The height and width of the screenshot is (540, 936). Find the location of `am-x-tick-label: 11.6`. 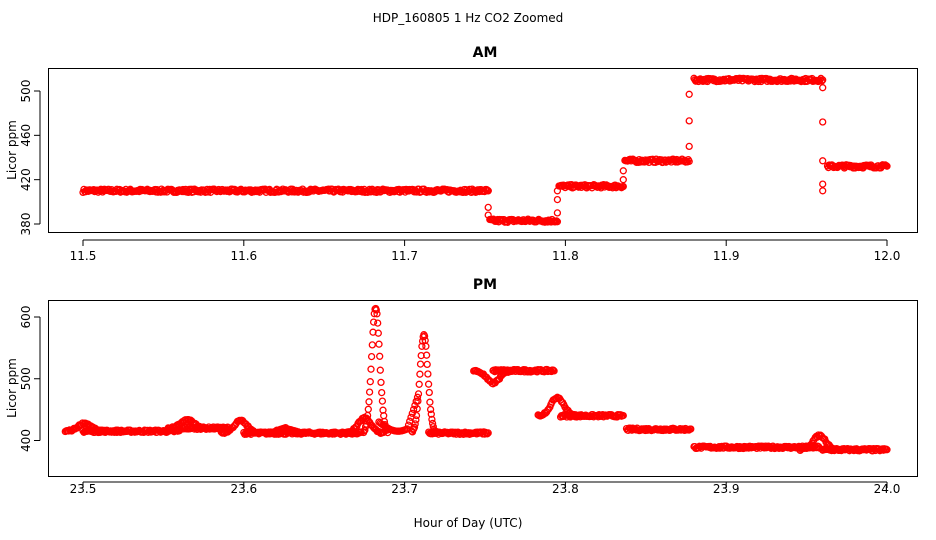

am-x-tick-label: 11.6 is located at coordinates (243, 256).